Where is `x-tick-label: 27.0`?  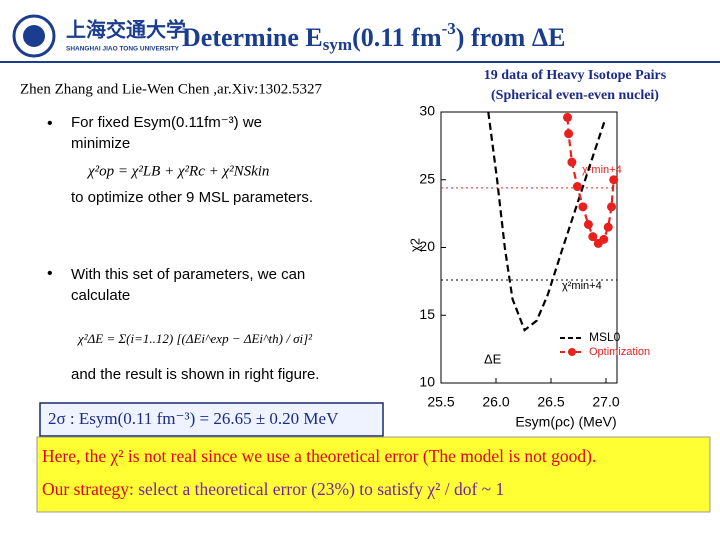
x-tick-label: 27.0 is located at coordinates (605, 402).